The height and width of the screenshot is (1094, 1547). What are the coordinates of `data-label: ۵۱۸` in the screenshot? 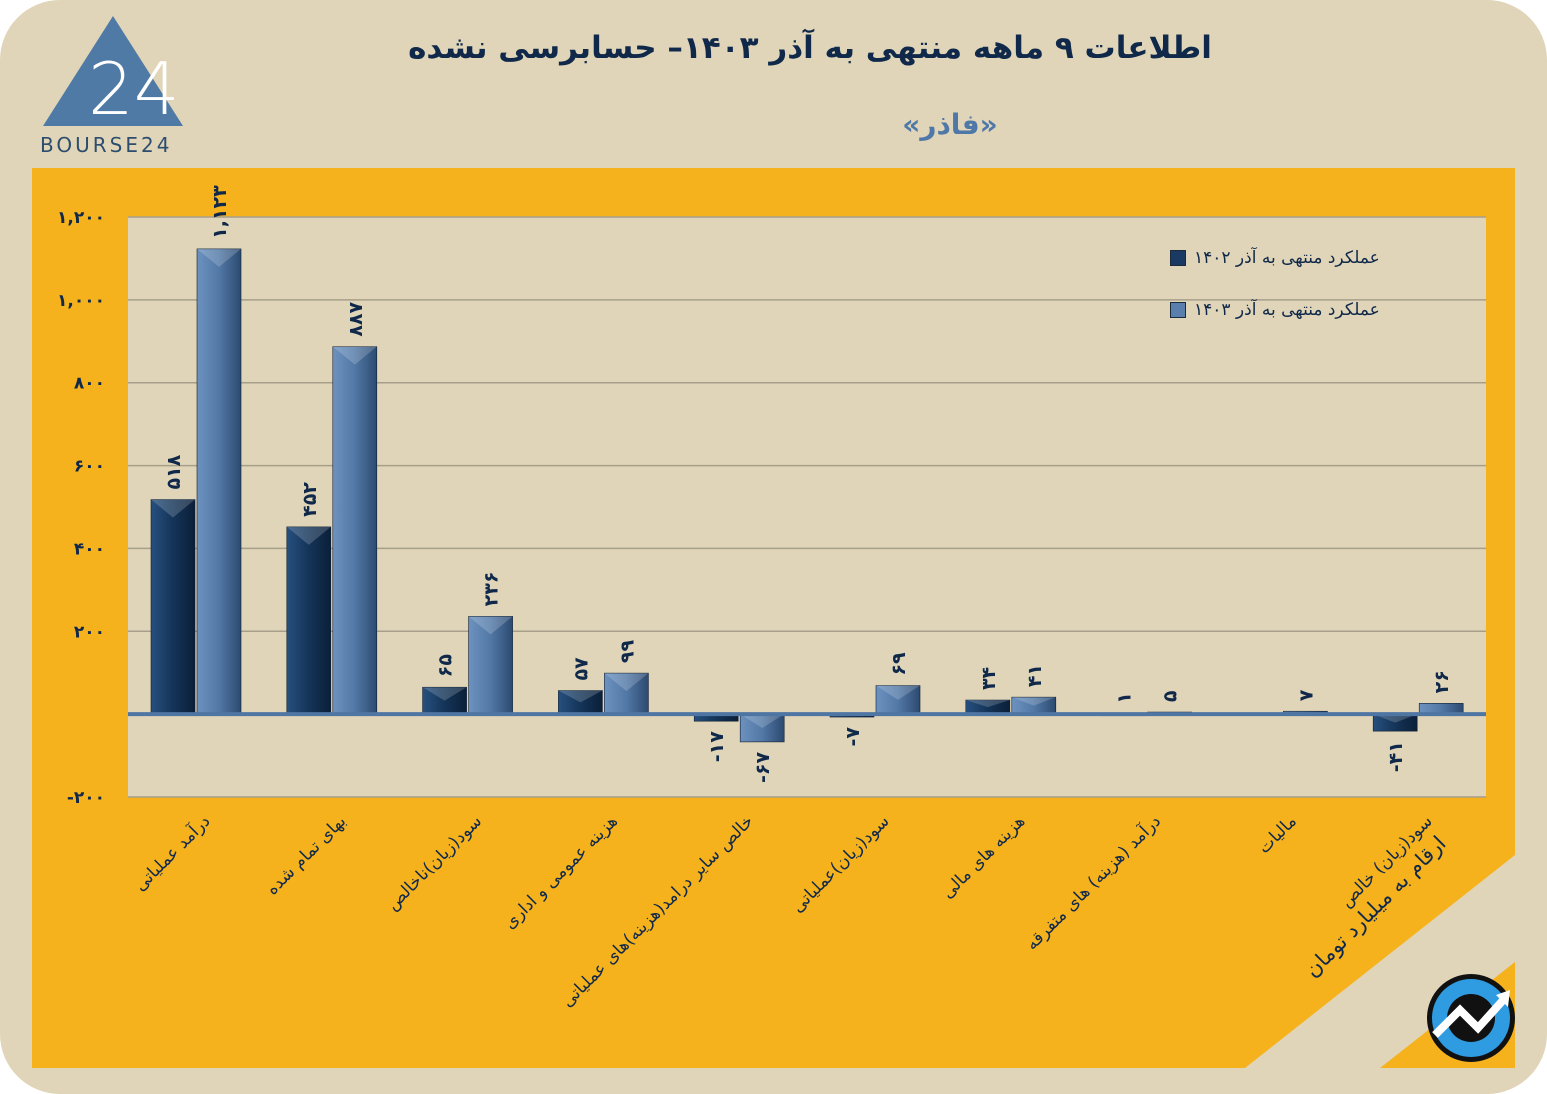 It's located at (174, 471).